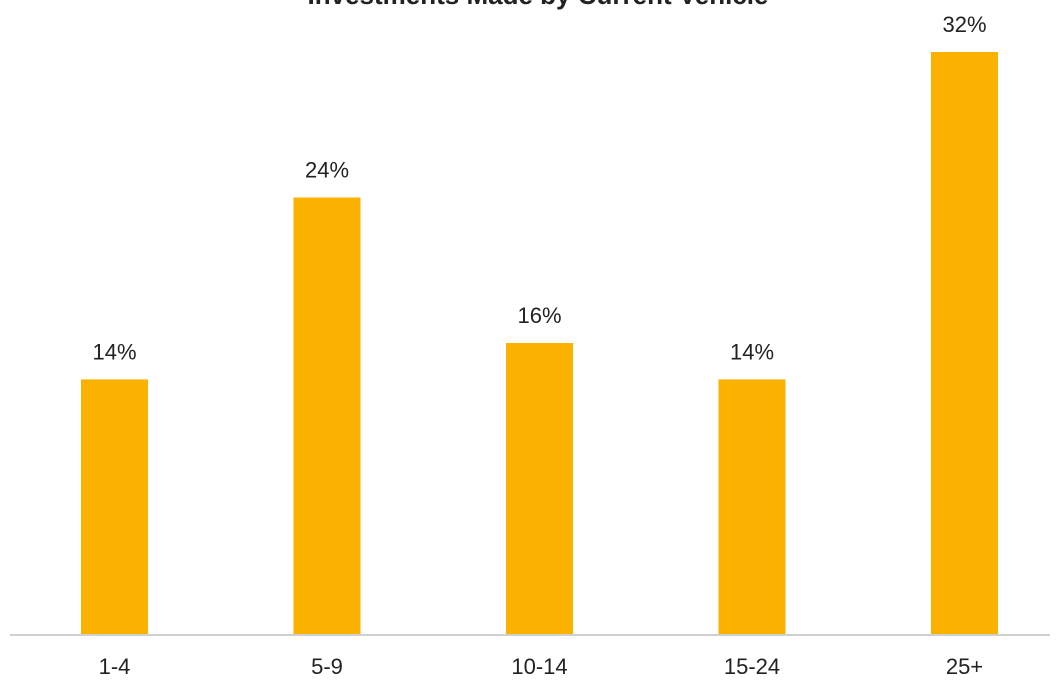 The height and width of the screenshot is (683, 1060). What do you see at coordinates (752, 666) in the screenshot?
I see `x-tick-label-15-24: 15-24` at bounding box center [752, 666].